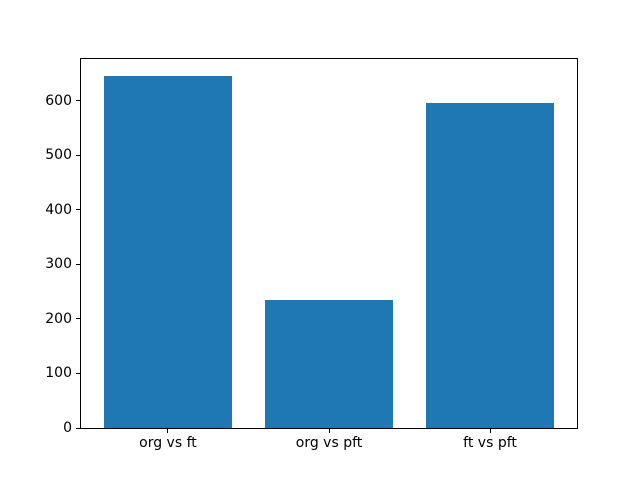 The height and width of the screenshot is (480, 640). I want to click on y-axis-tick-label: 400, so click(58, 209).